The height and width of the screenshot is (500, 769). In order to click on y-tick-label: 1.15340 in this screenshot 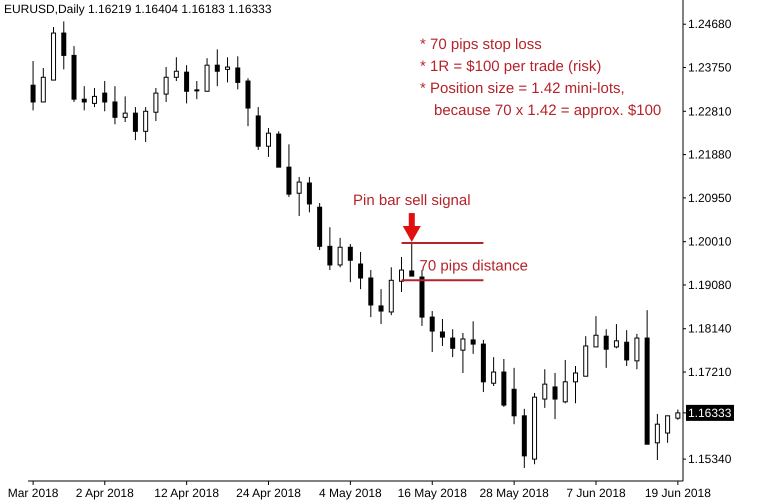, I will do `click(710, 459)`.